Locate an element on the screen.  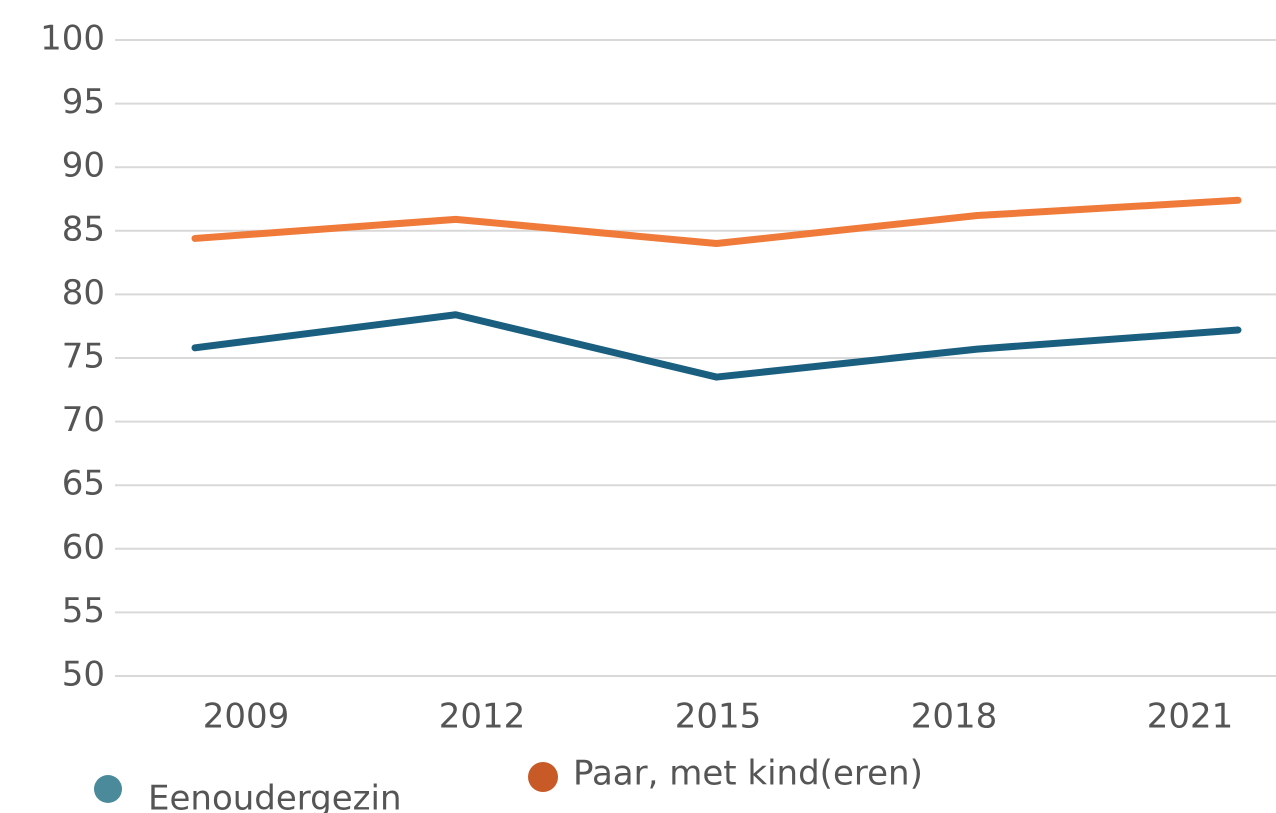
y-tick-label: 85 is located at coordinates (83, 229).